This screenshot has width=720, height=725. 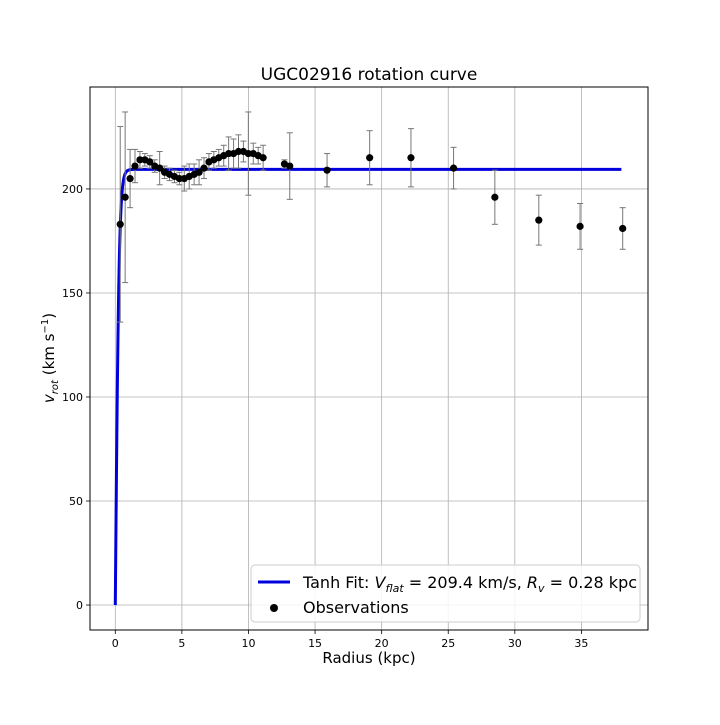 What do you see at coordinates (515, 643) in the screenshot?
I see `x-tick-label: 30` at bounding box center [515, 643].